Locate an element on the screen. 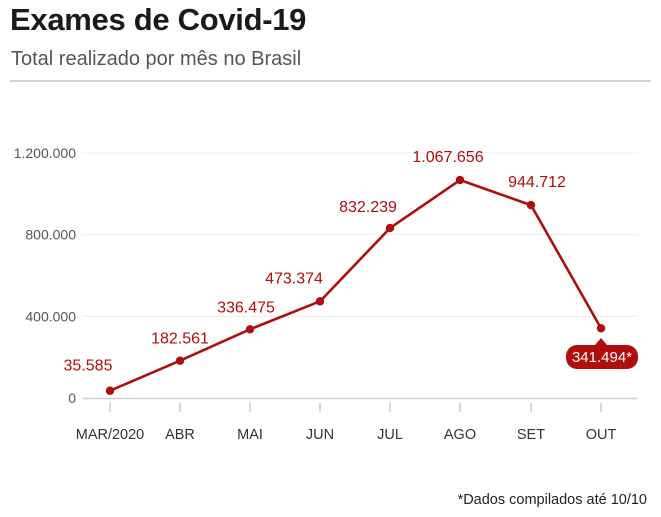 Image resolution: width=661 pixels, height=517 pixels. chart-title: Exames de Covid-19 is located at coordinates (158, 19).